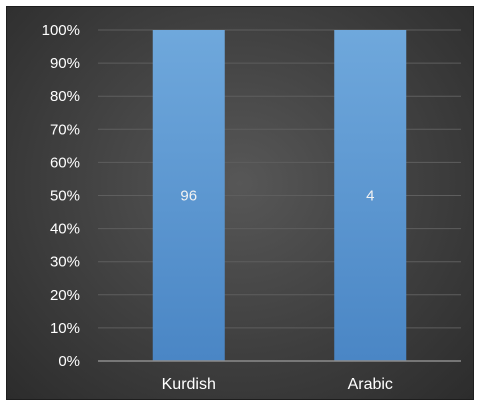 This screenshot has height=402, width=482. Describe the element at coordinates (65, 63) in the screenshot. I see `y-tick-label: 90%` at that location.